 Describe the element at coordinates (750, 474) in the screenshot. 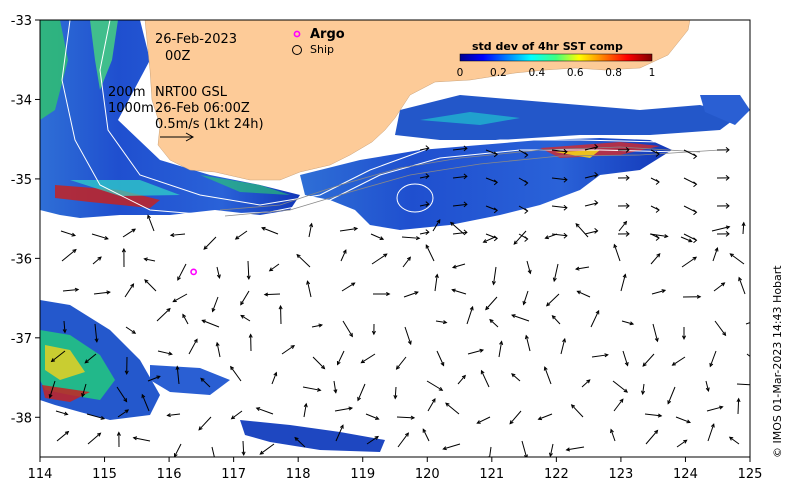

I see `x-tick-label: 125` at that location.